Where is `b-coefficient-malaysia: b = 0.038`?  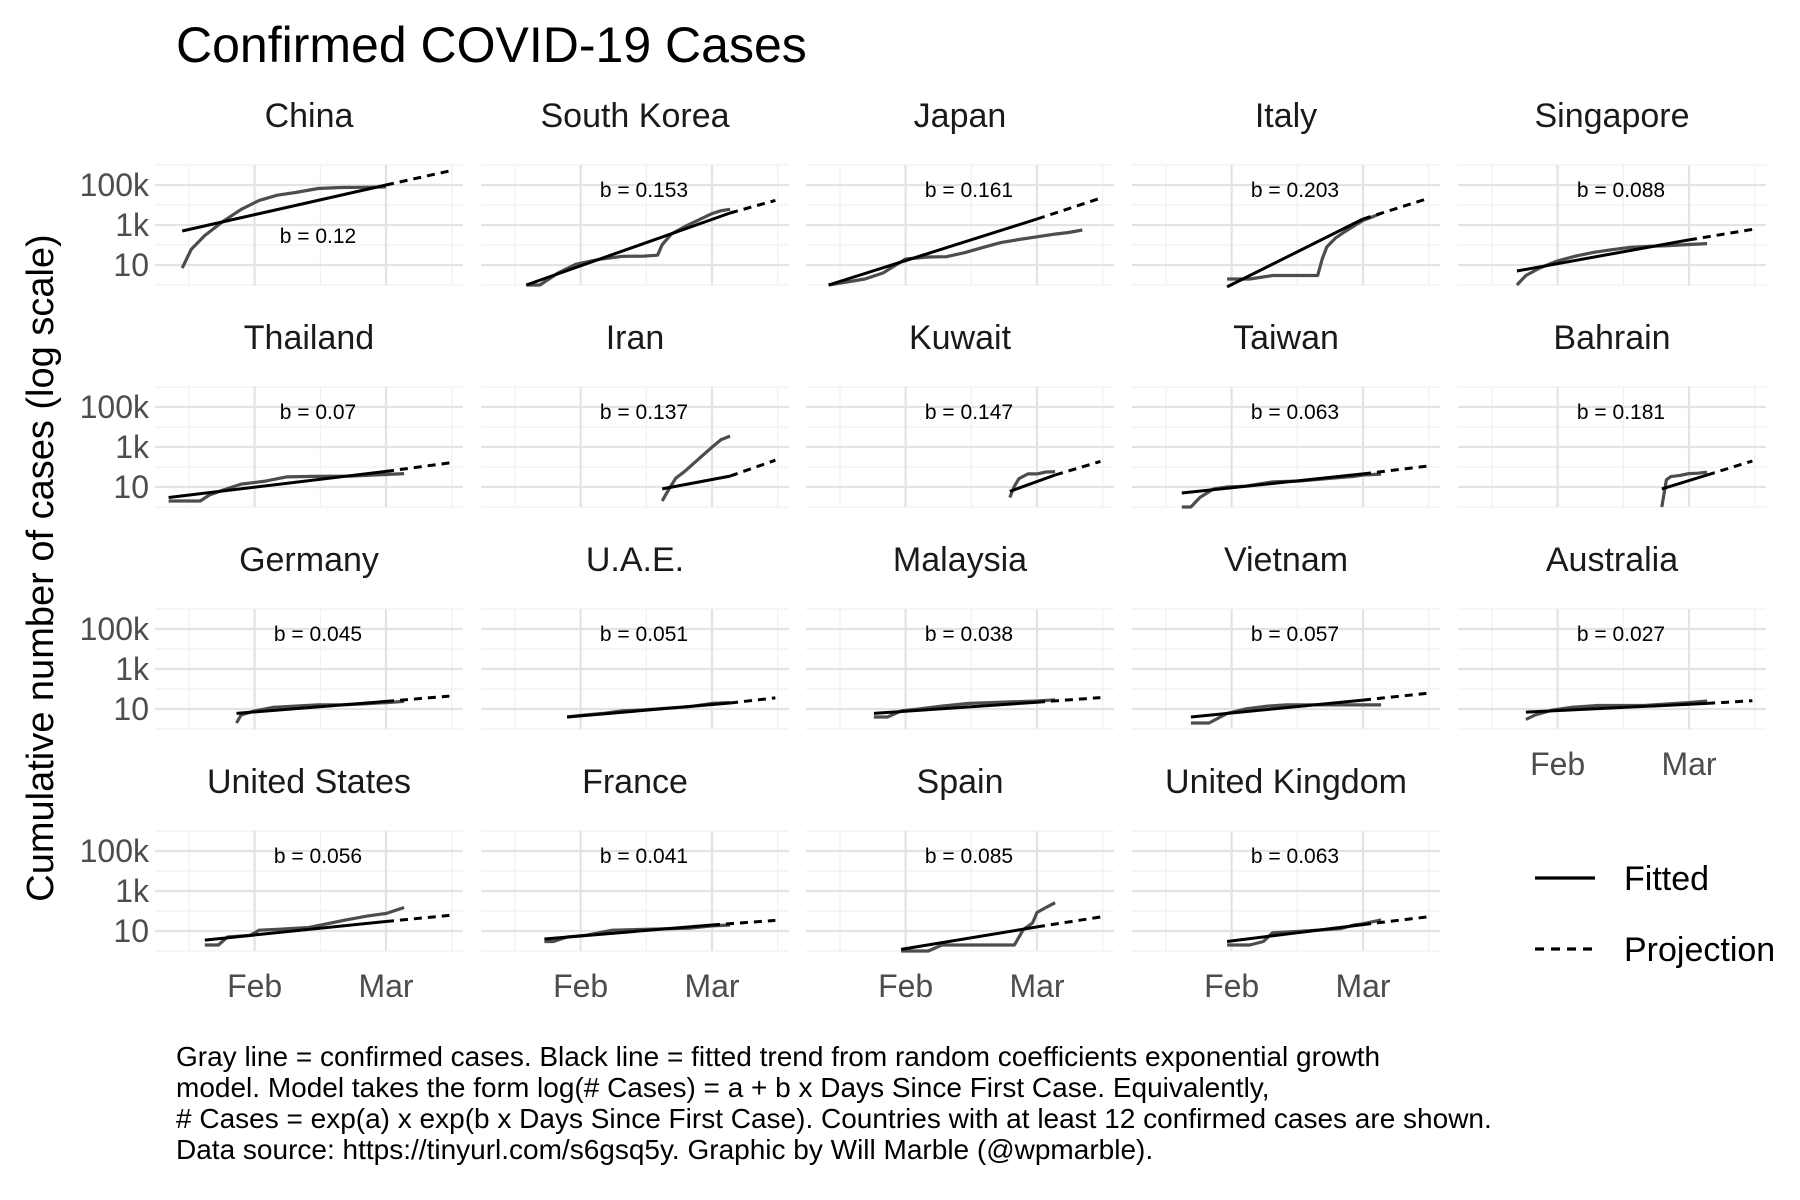 b-coefficient-malaysia: b = 0.038 is located at coordinates (969, 634).